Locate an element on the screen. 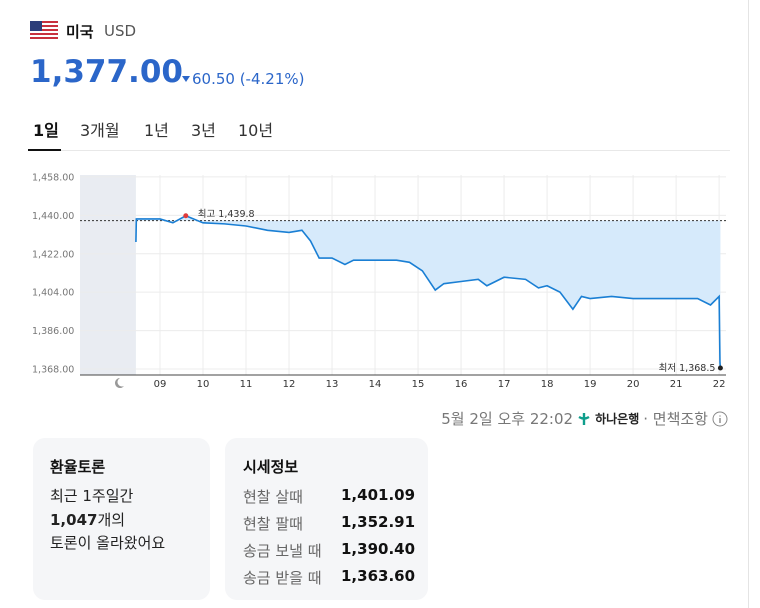 The image size is (760, 608). quote-label: 송금 보낼 때 is located at coordinates (282, 551).